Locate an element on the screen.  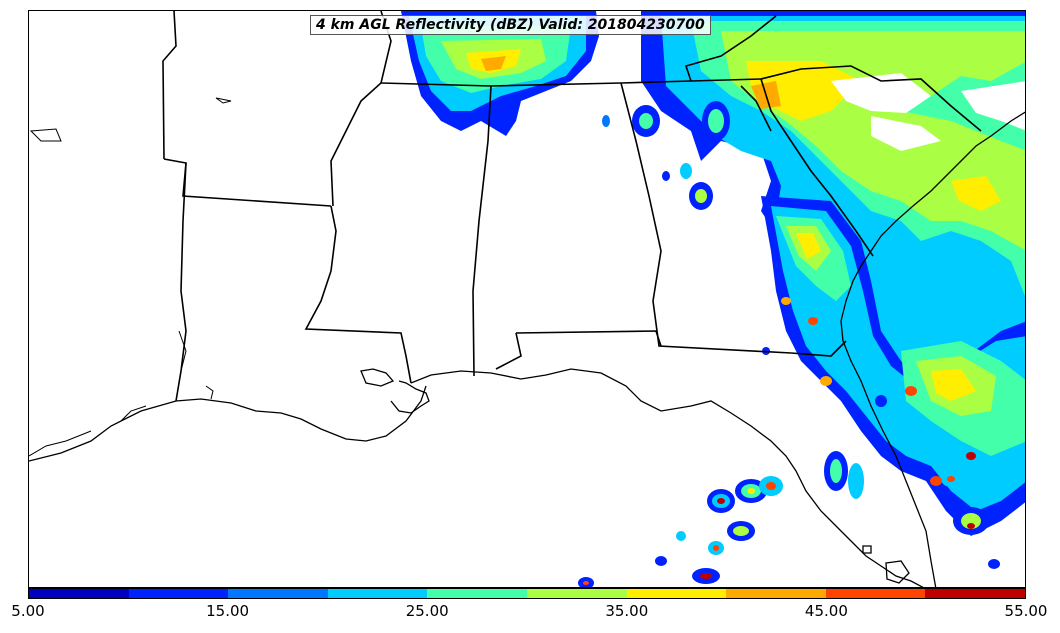
colorbar-tick-label: 45.00 is located at coordinates (826, 611).